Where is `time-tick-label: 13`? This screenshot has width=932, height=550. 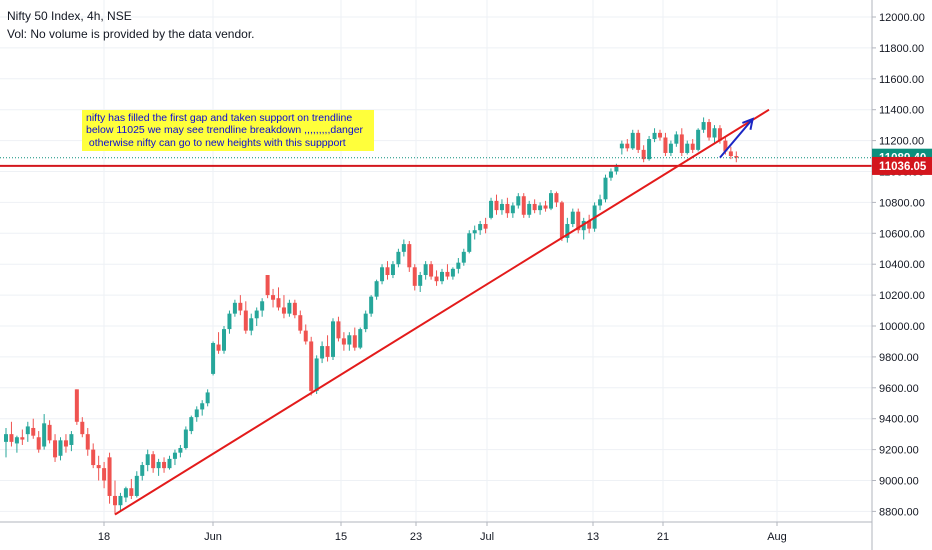
time-tick-label: 13 is located at coordinates (593, 537).